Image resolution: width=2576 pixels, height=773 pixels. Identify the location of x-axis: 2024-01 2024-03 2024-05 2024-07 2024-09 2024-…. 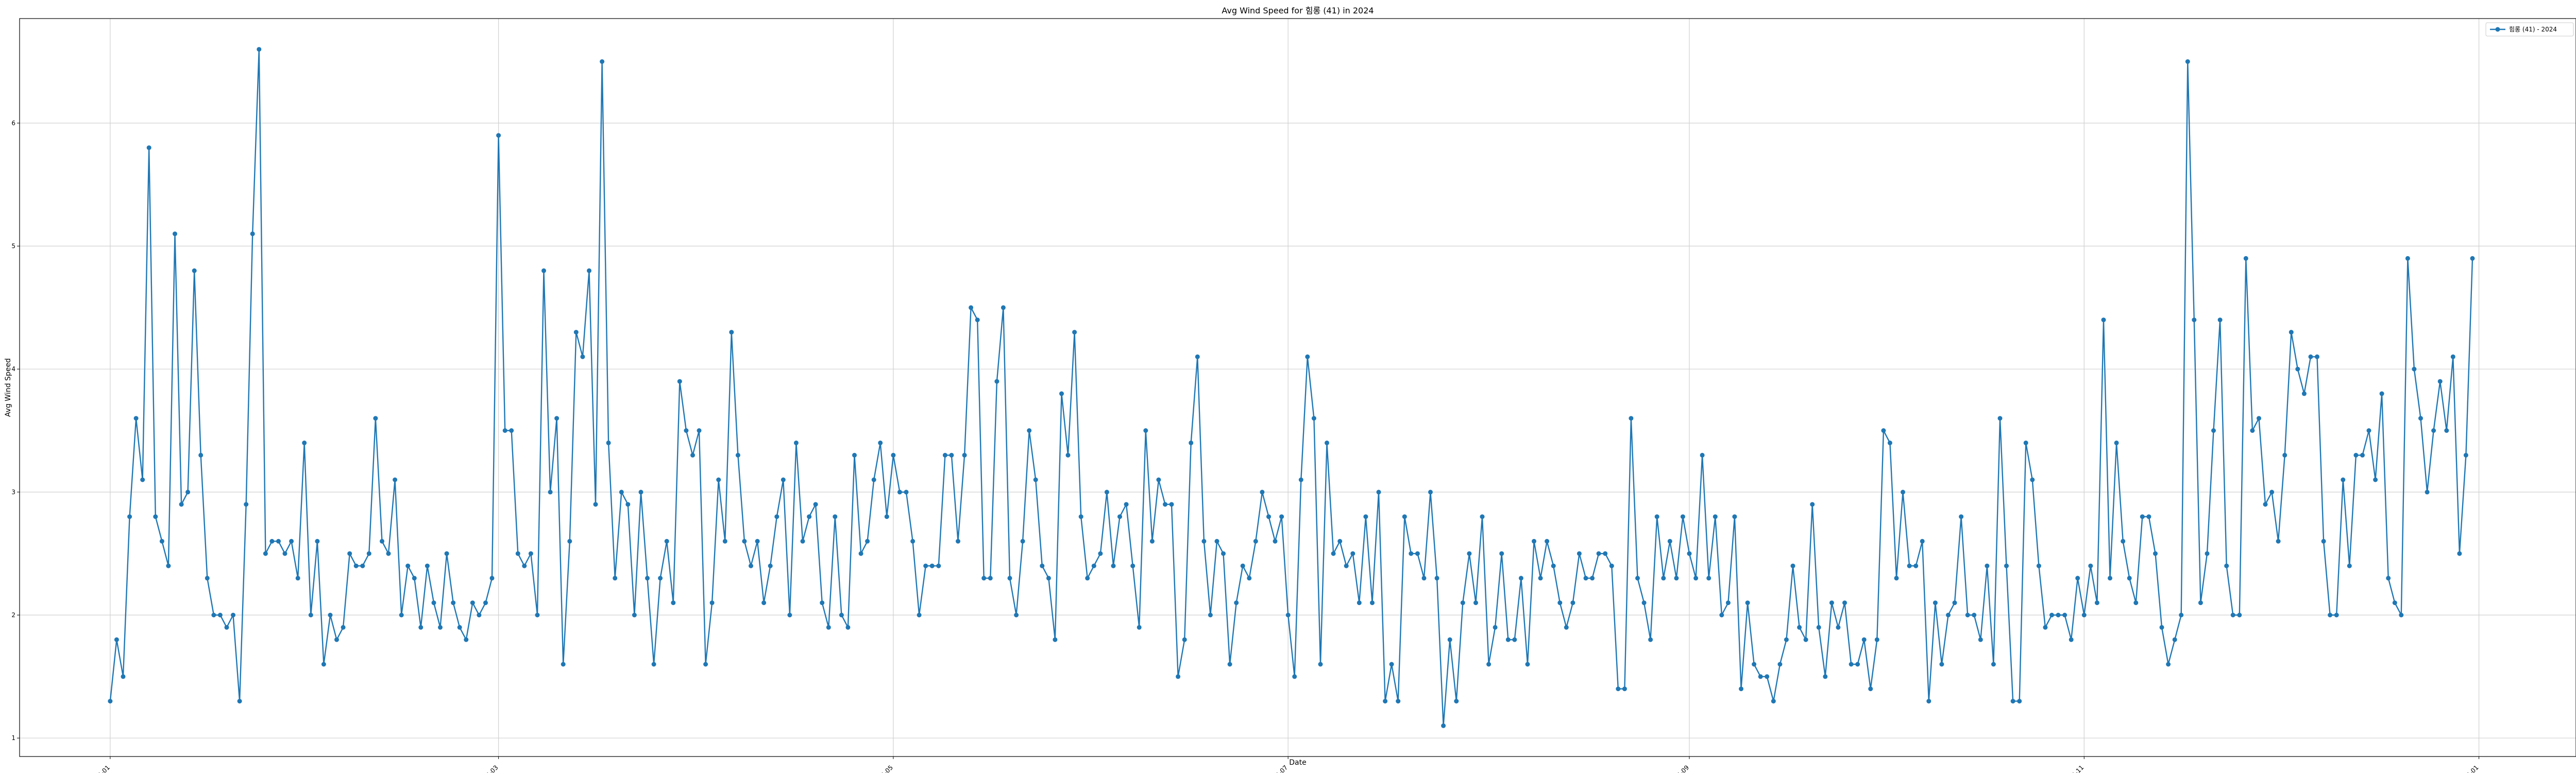
(1284, 765).